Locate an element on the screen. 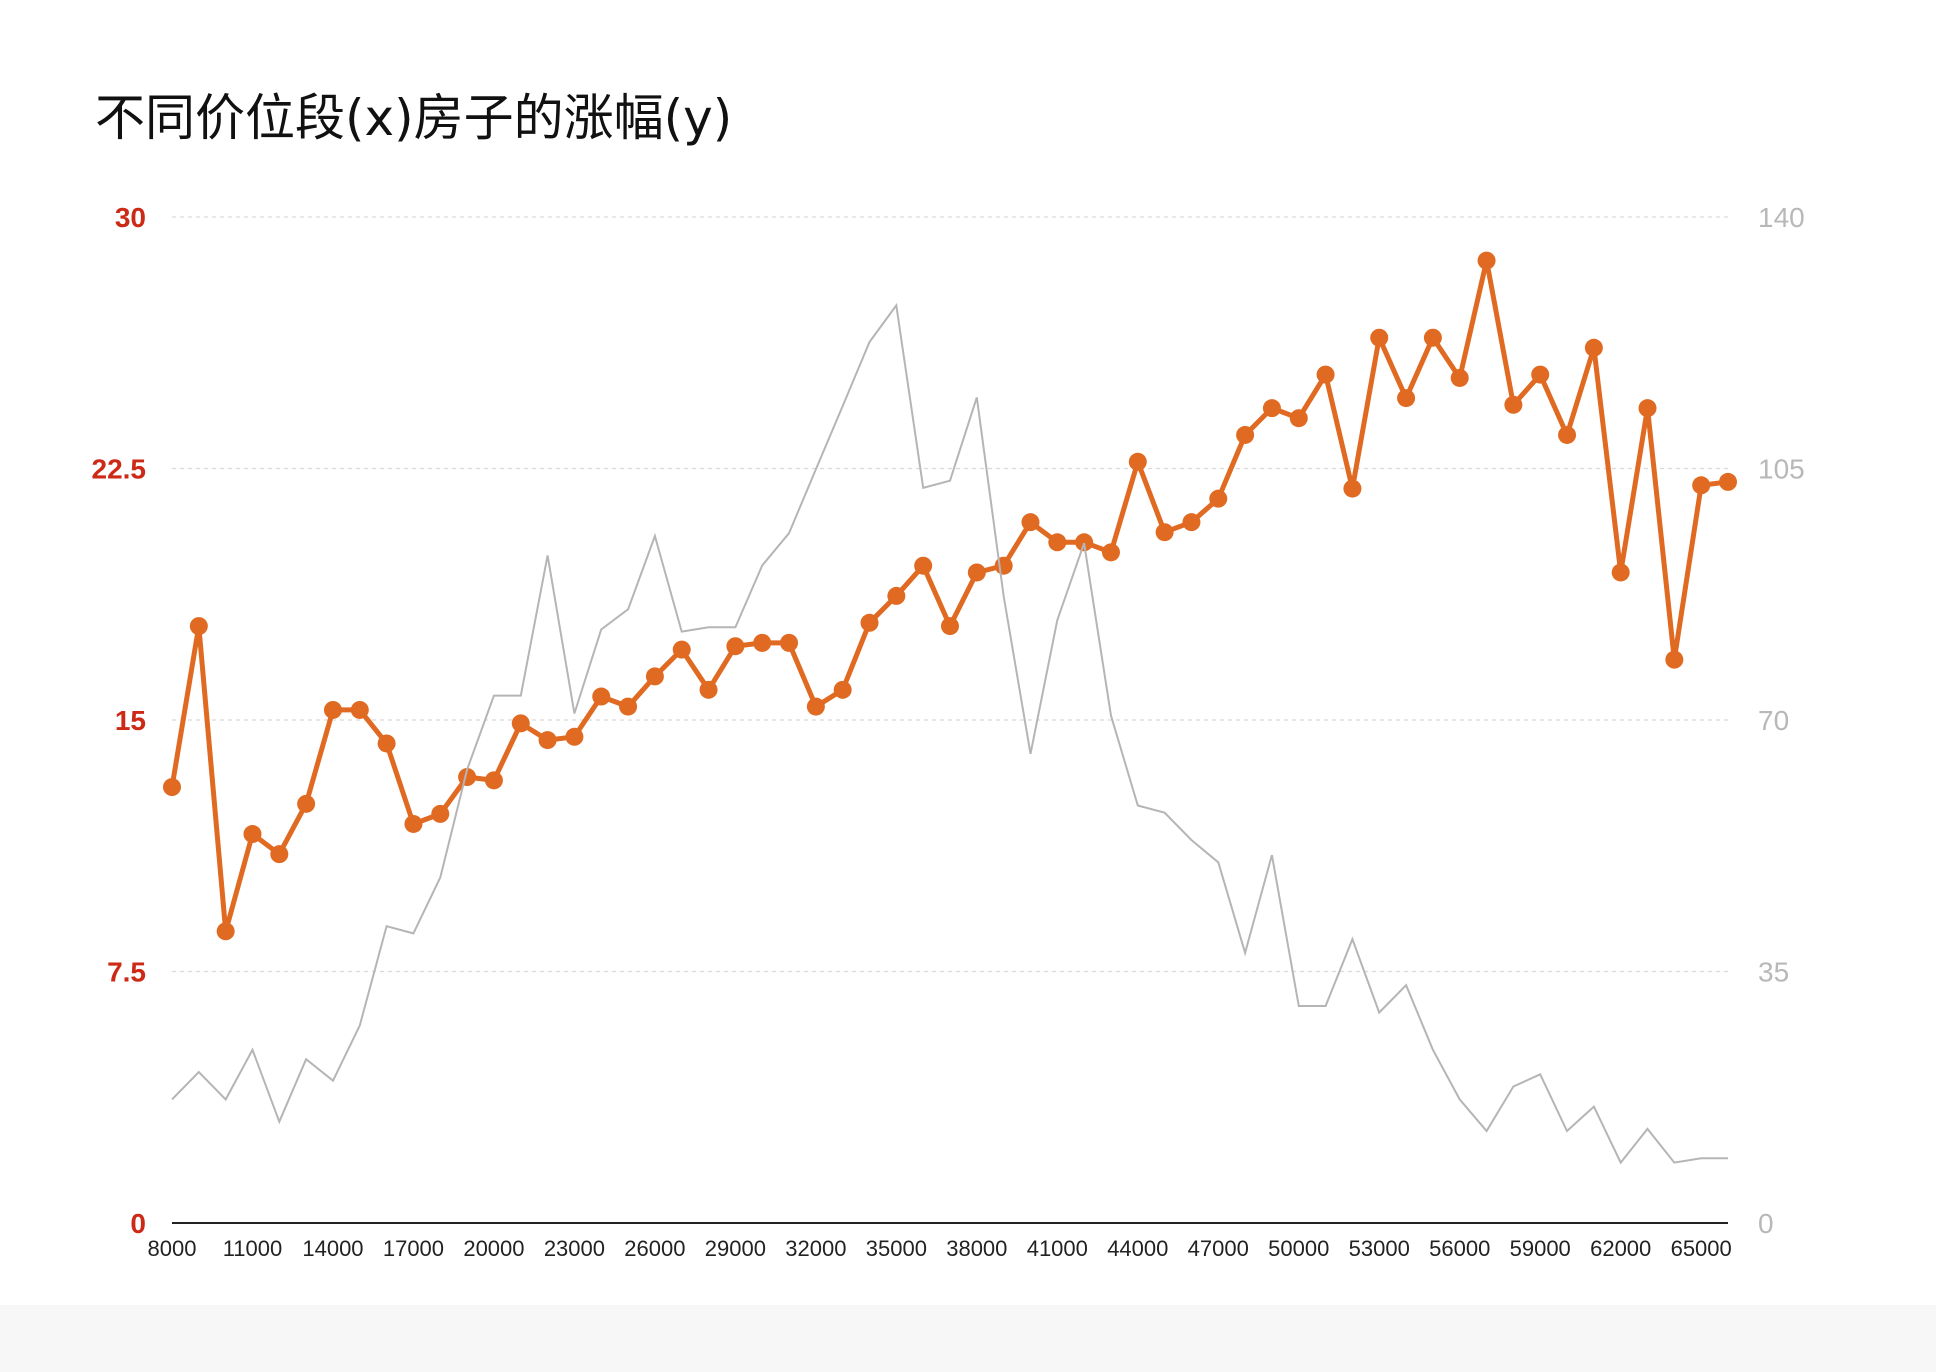 The image size is (1936, 1372). x-tick-label: 47000 is located at coordinates (1218, 1248).